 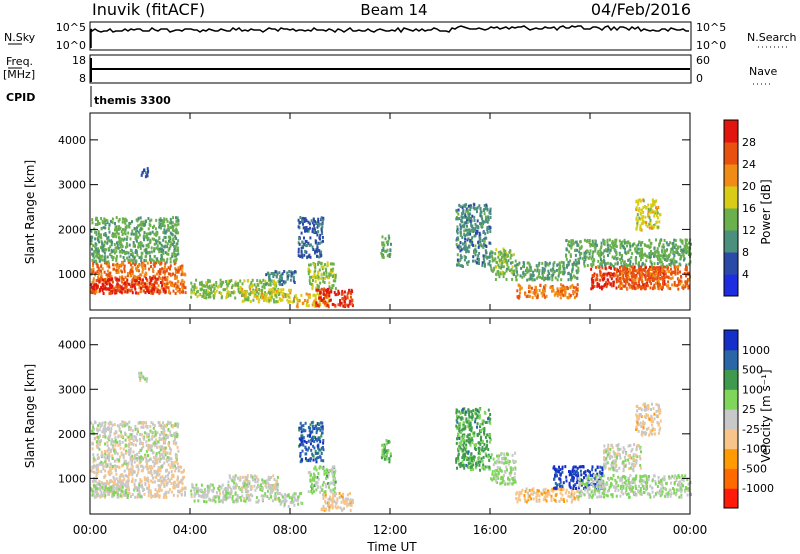 I want to click on freq-tick-right-top: 60, so click(x=703, y=60).